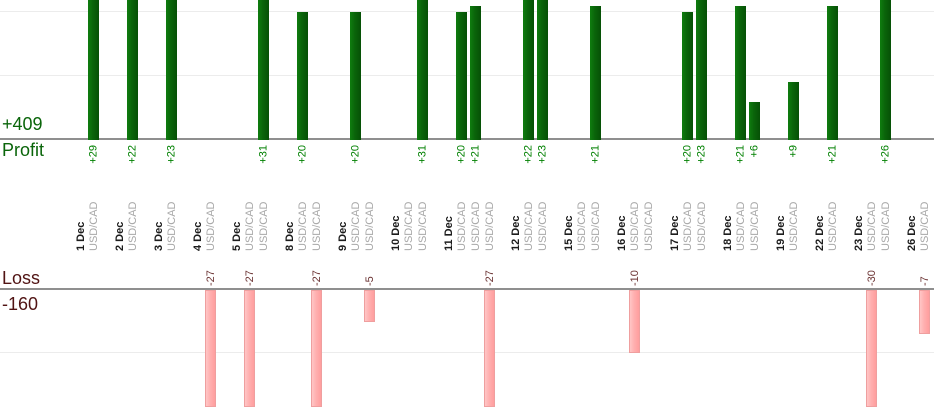 This screenshot has width=934, height=420. I want to click on date-label: 22 Dec, so click(820, 233).